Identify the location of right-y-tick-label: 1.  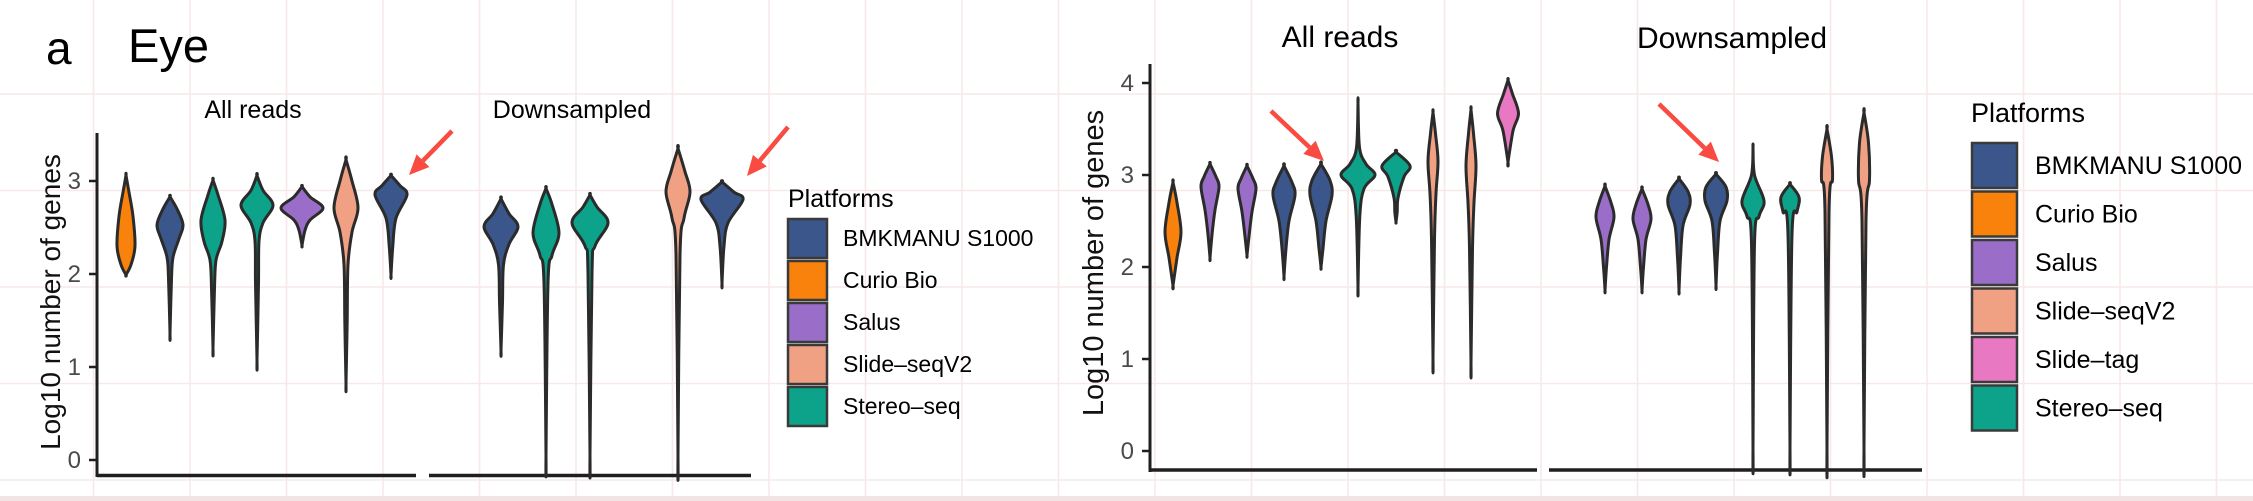
(1127, 359).